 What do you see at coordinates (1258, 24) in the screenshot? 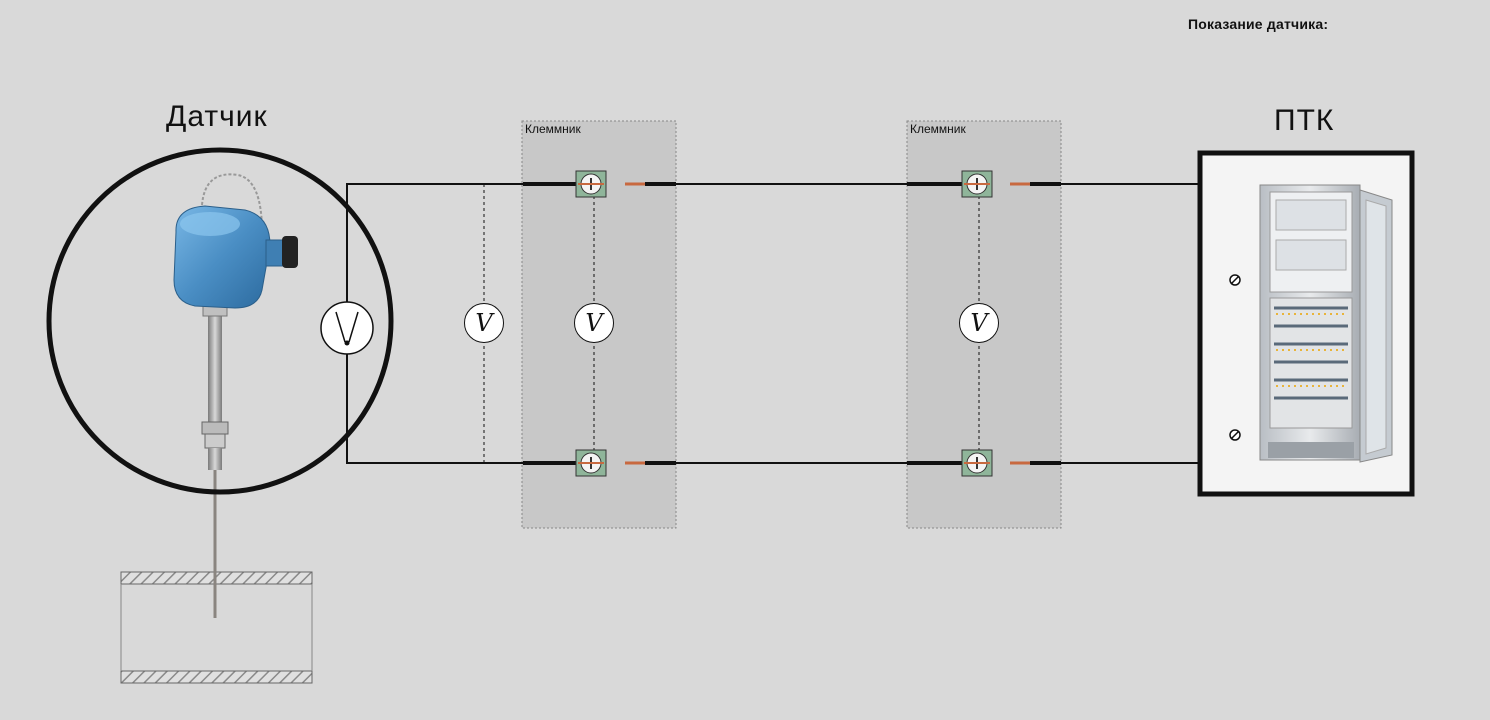
I see `sensor-reading-label: Показание датчика:` at bounding box center [1258, 24].